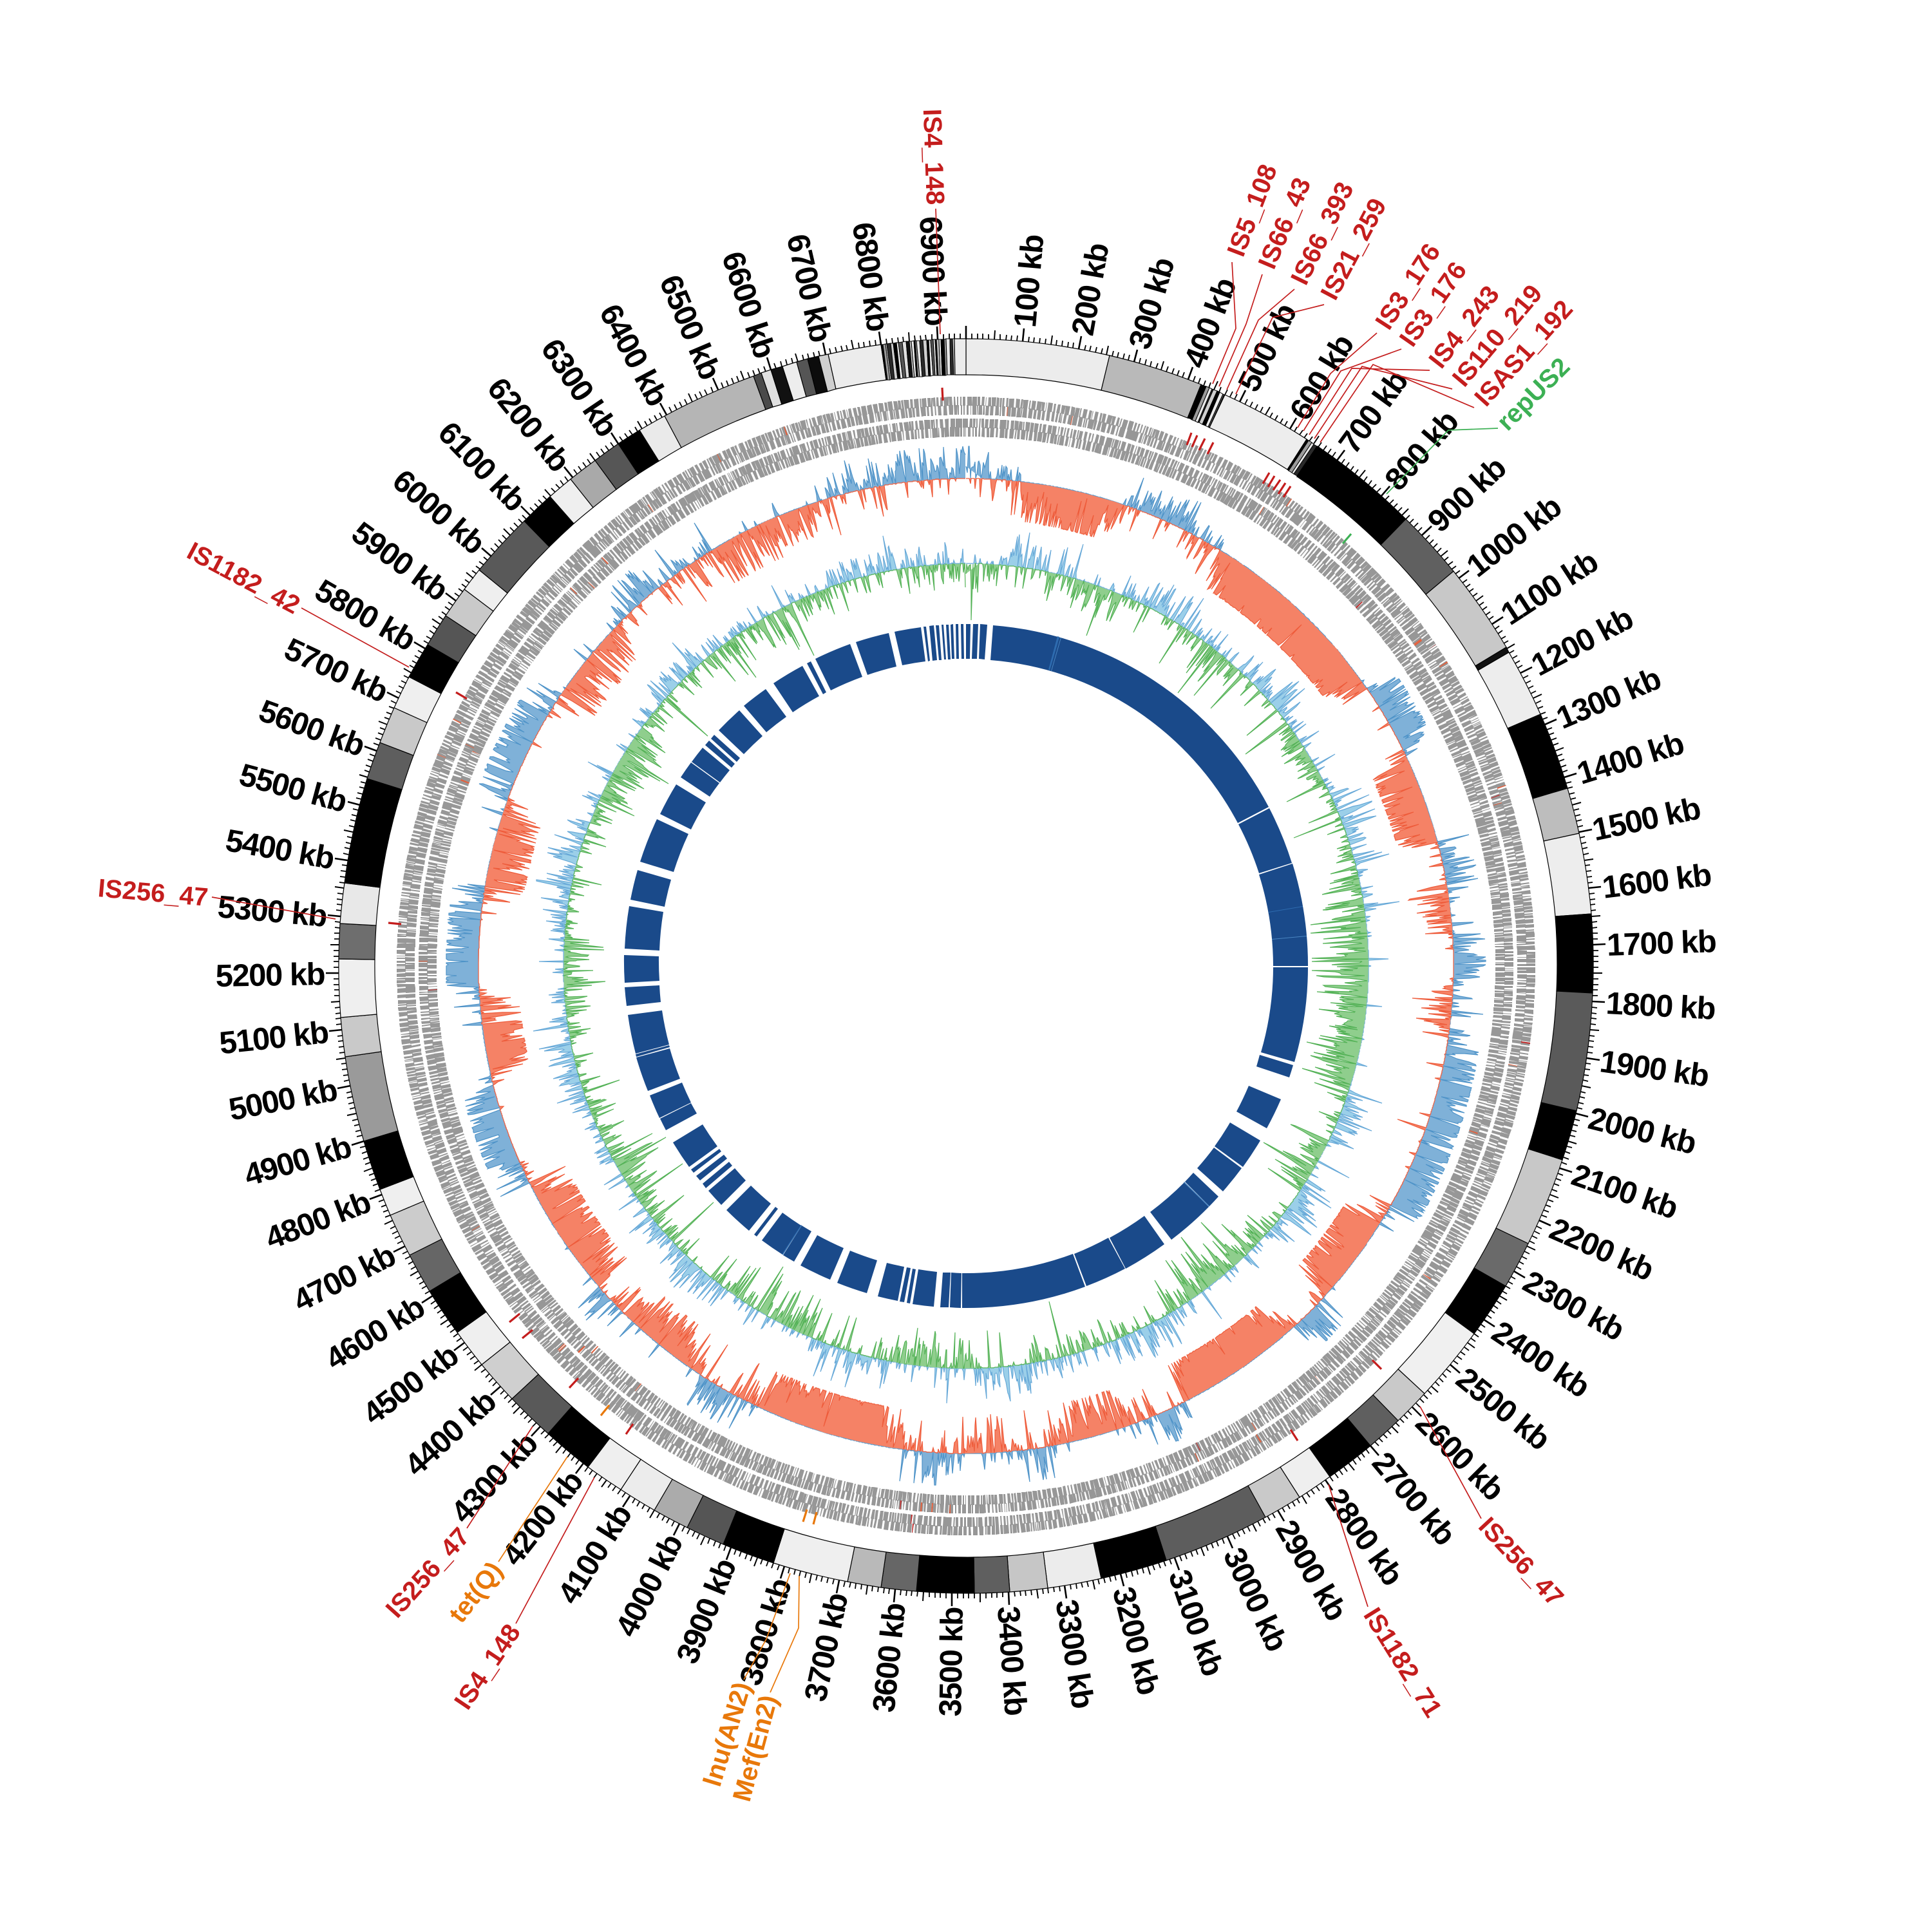 Image resolution: width=1932 pixels, height=1932 pixels. I want to click on svg-text: 5200 kb, so click(270, 975).